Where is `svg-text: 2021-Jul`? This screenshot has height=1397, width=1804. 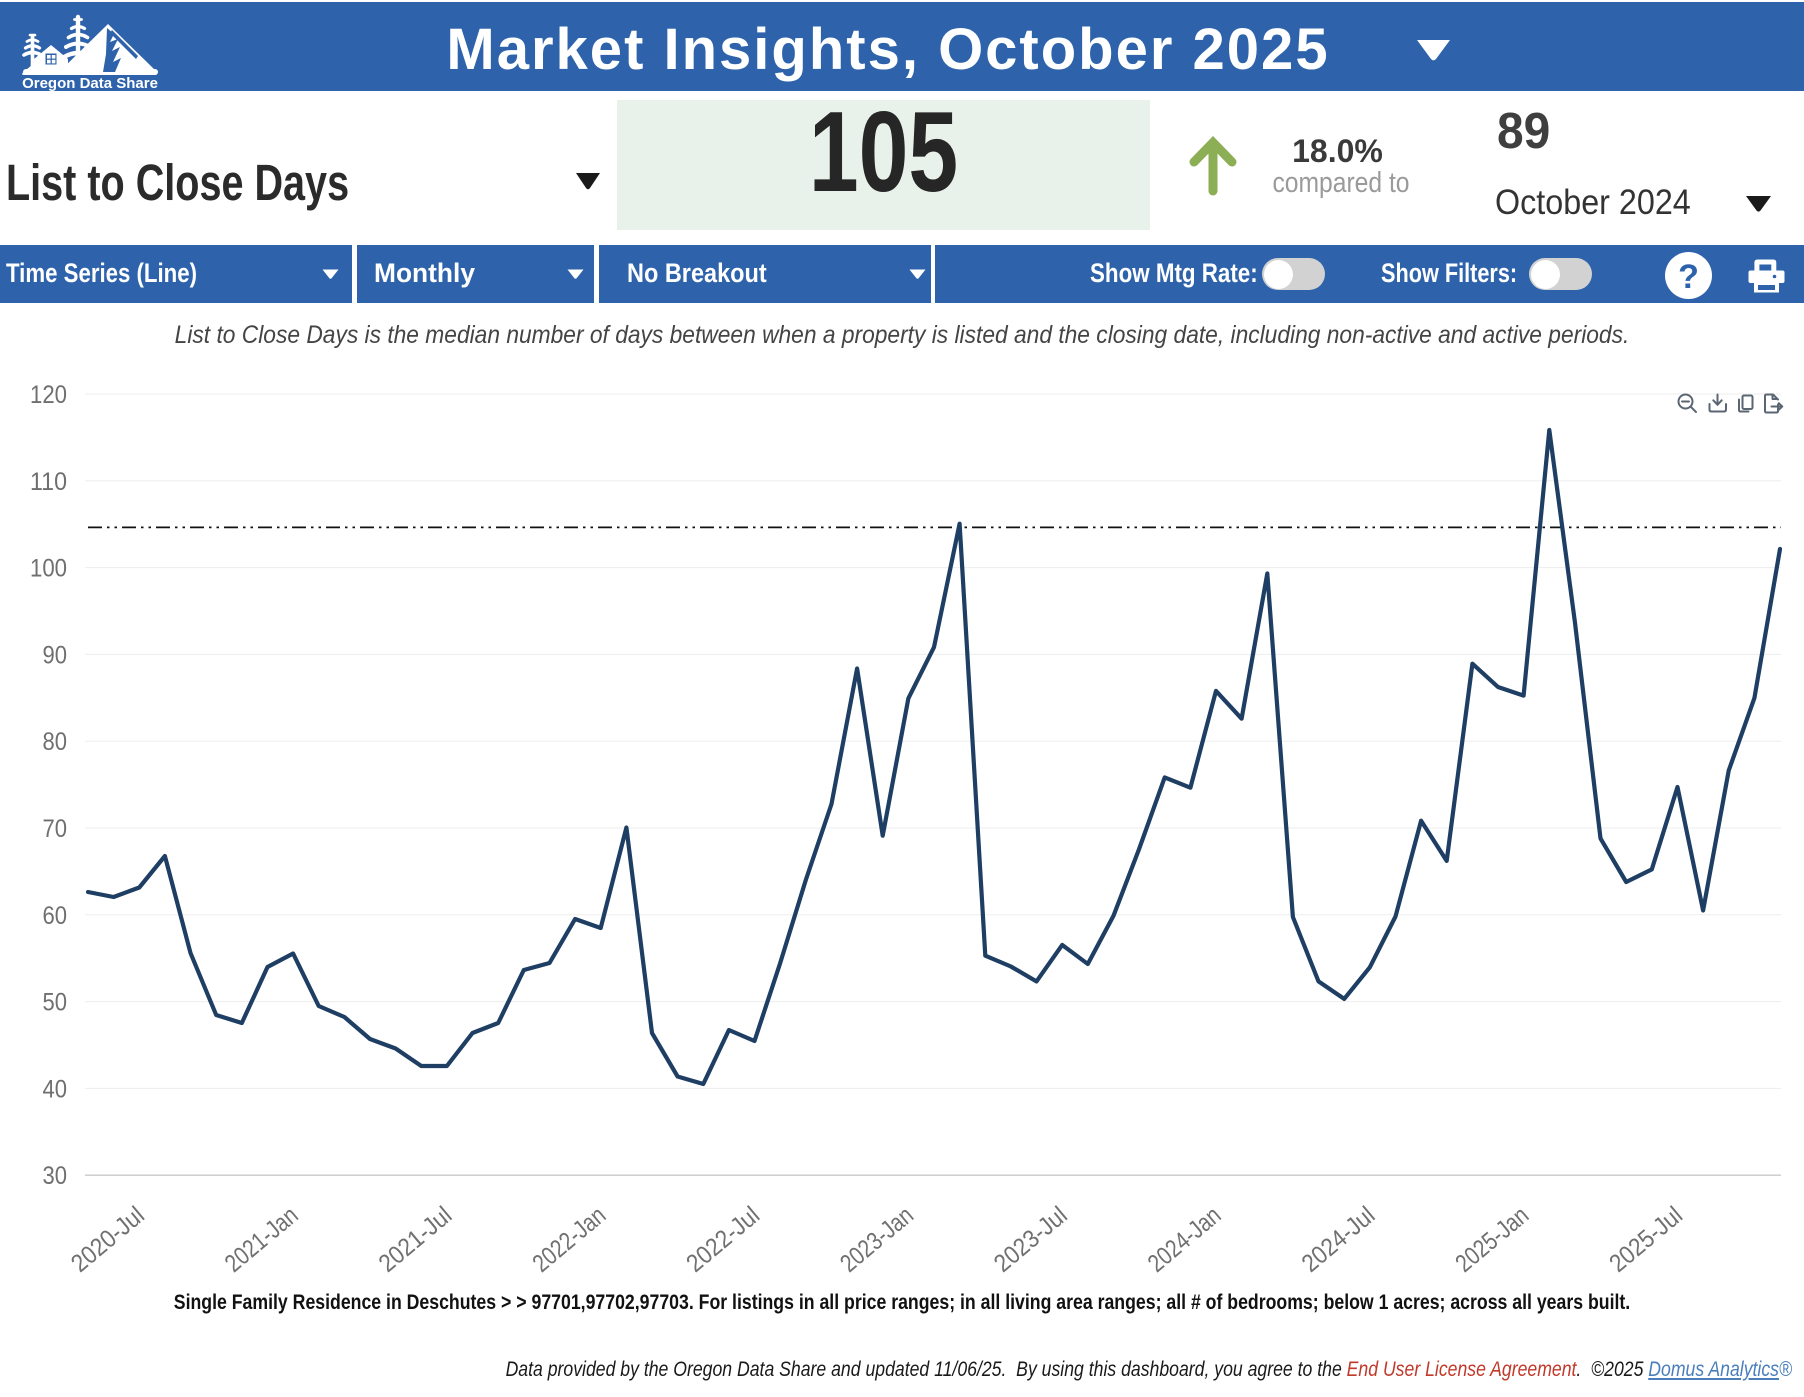
svg-text: 2021-Jul is located at coordinates (415, 1239).